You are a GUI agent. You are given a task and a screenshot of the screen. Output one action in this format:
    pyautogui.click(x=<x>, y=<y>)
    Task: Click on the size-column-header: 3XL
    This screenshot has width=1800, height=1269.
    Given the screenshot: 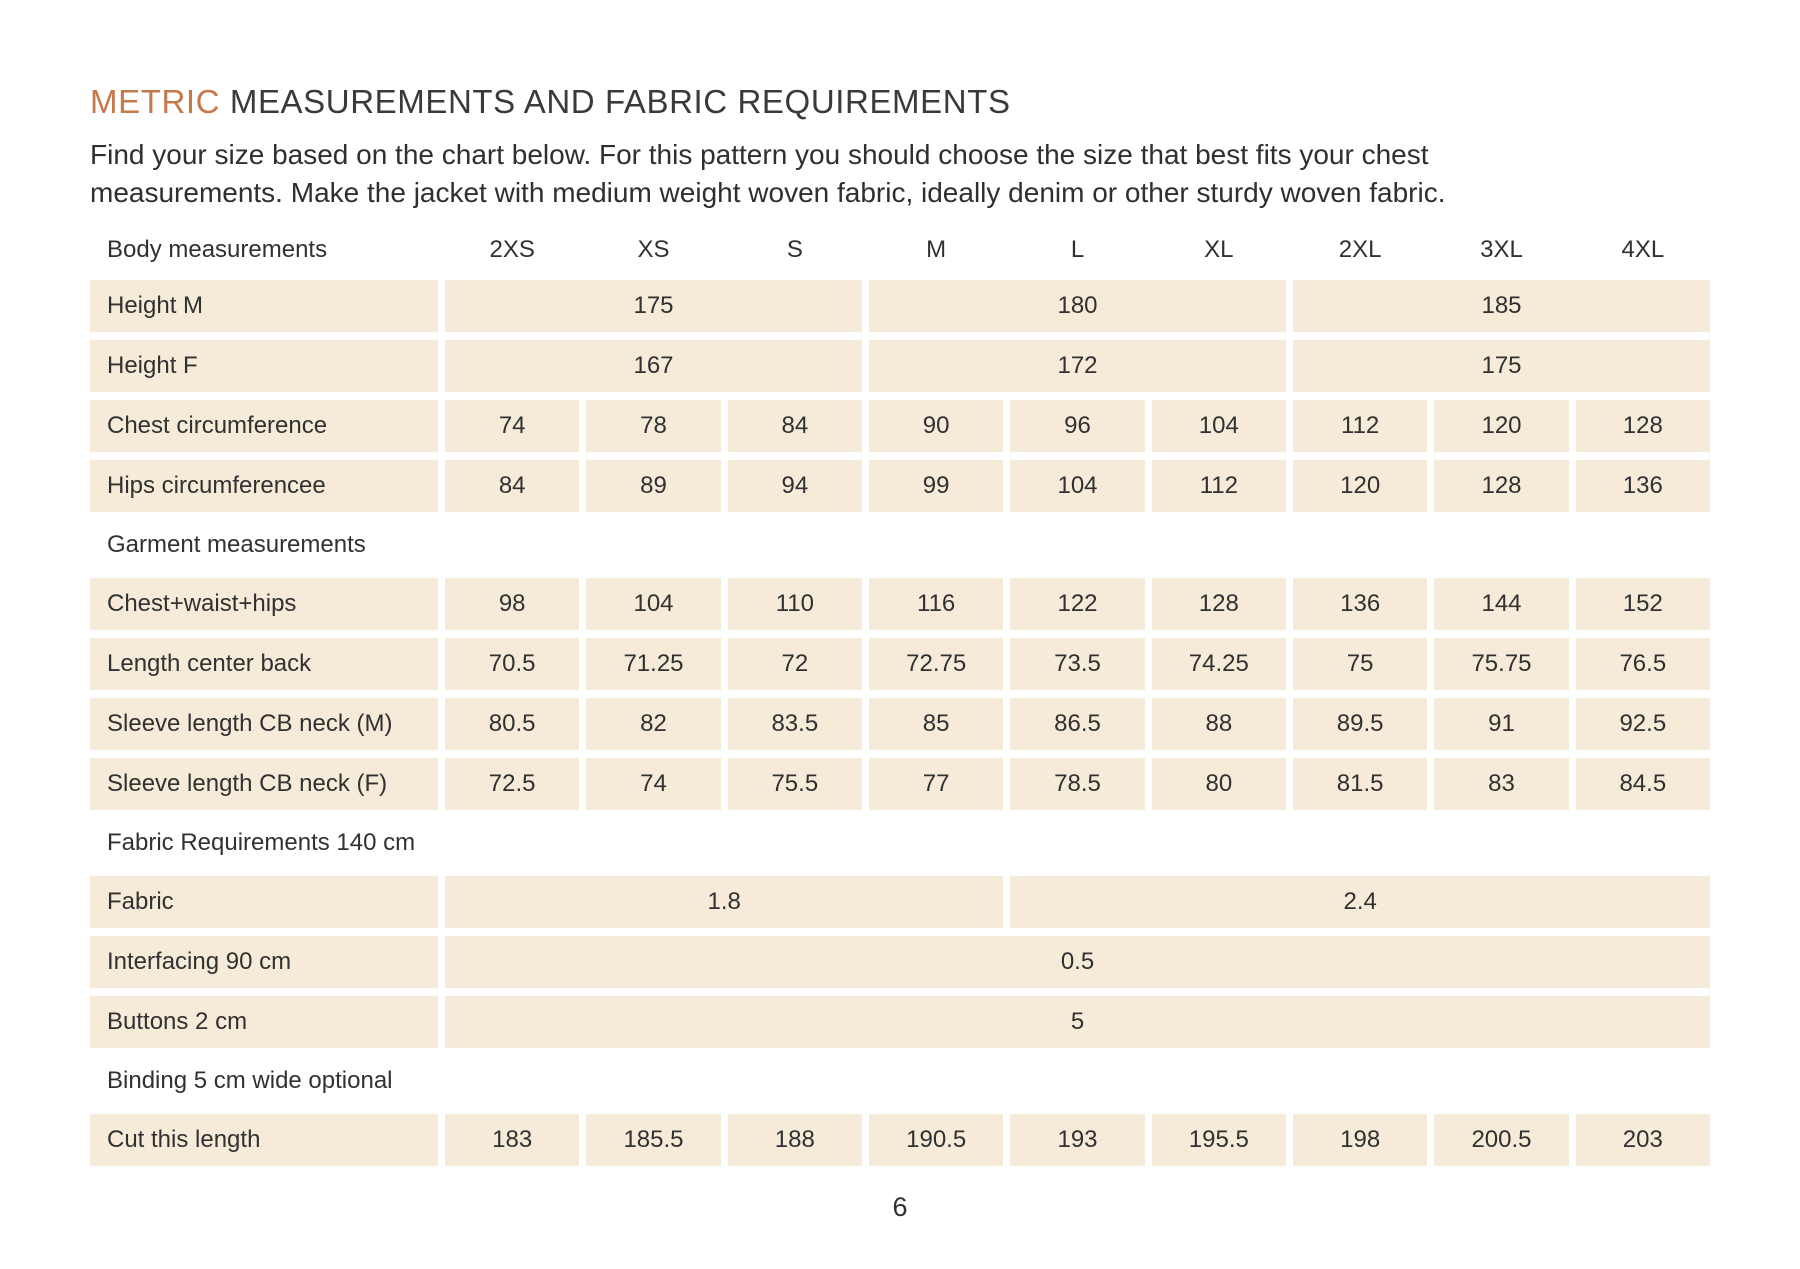 What is the action you would take?
    pyautogui.click(x=1501, y=249)
    